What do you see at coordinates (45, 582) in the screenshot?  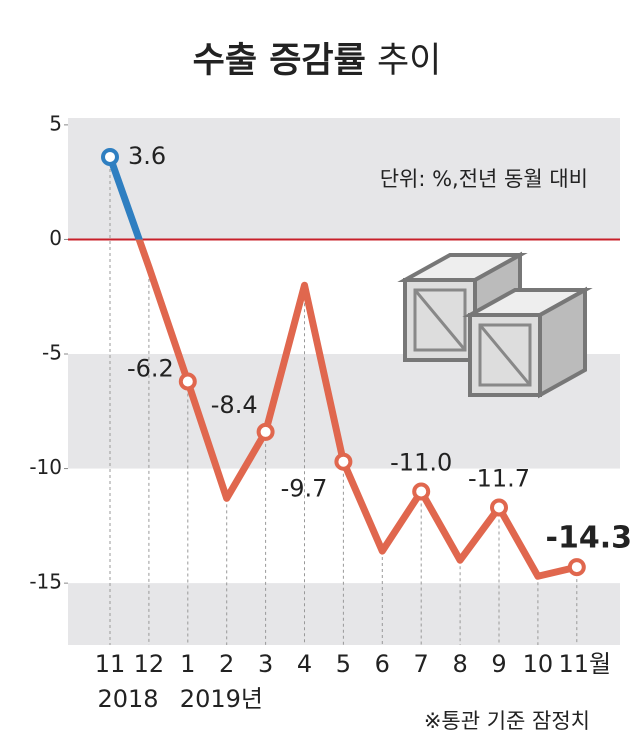 I see `y-tick-label: -15` at bounding box center [45, 582].